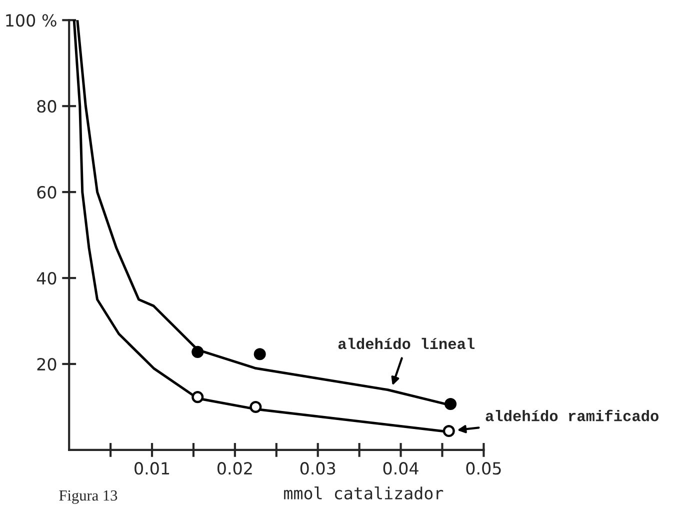  Describe the element at coordinates (364, 493) in the screenshot. I see `x-axis-title: mmol catalizador` at that location.